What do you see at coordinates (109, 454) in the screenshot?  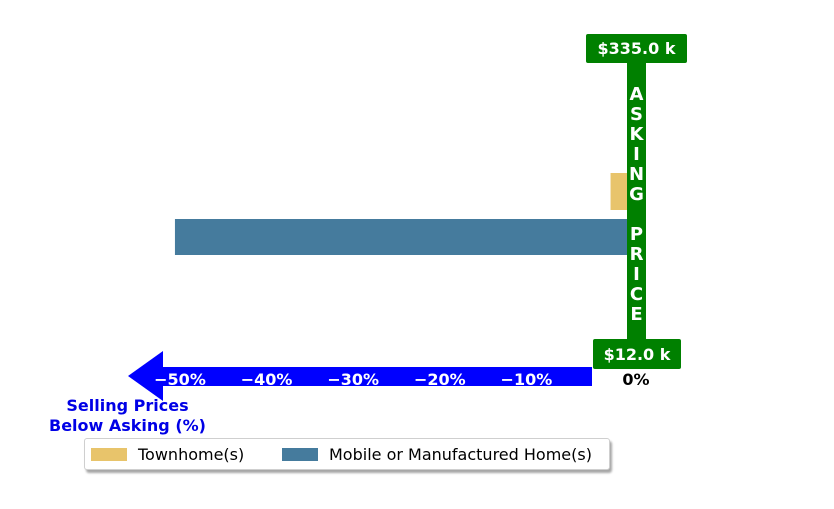 I see `legend-swatch-townhome` at bounding box center [109, 454].